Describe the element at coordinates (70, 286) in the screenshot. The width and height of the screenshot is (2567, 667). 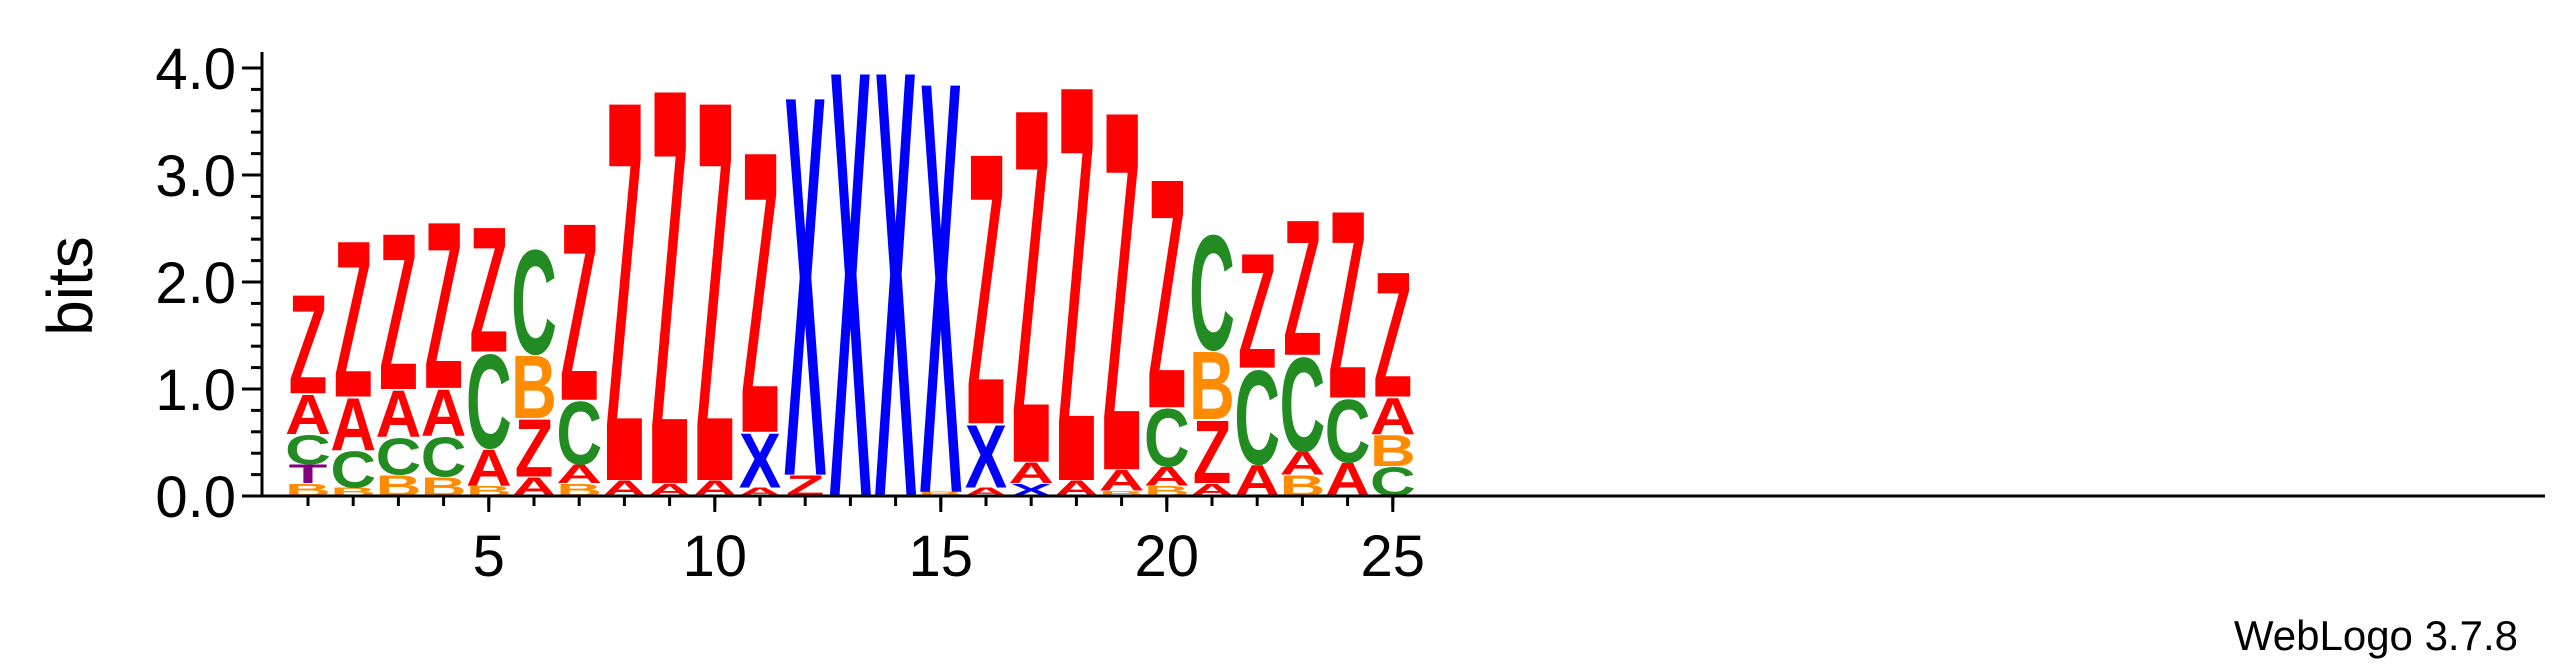
I see `y-axis-label: bits` at that location.